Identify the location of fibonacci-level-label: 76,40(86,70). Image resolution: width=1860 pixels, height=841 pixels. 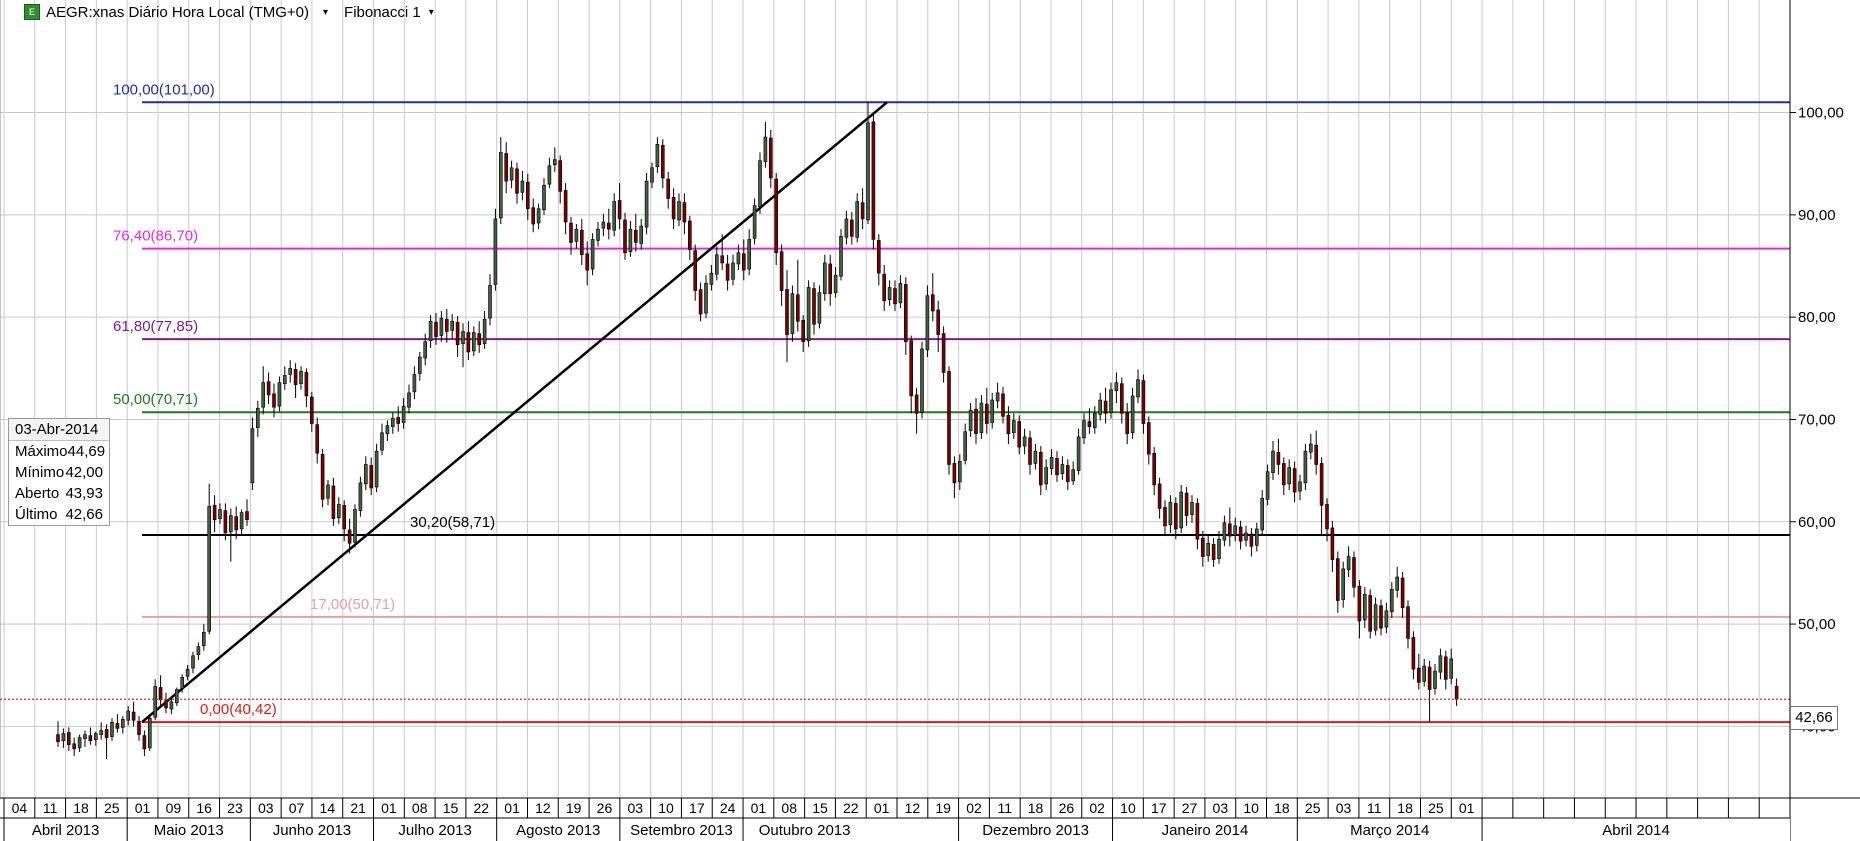
(155, 236).